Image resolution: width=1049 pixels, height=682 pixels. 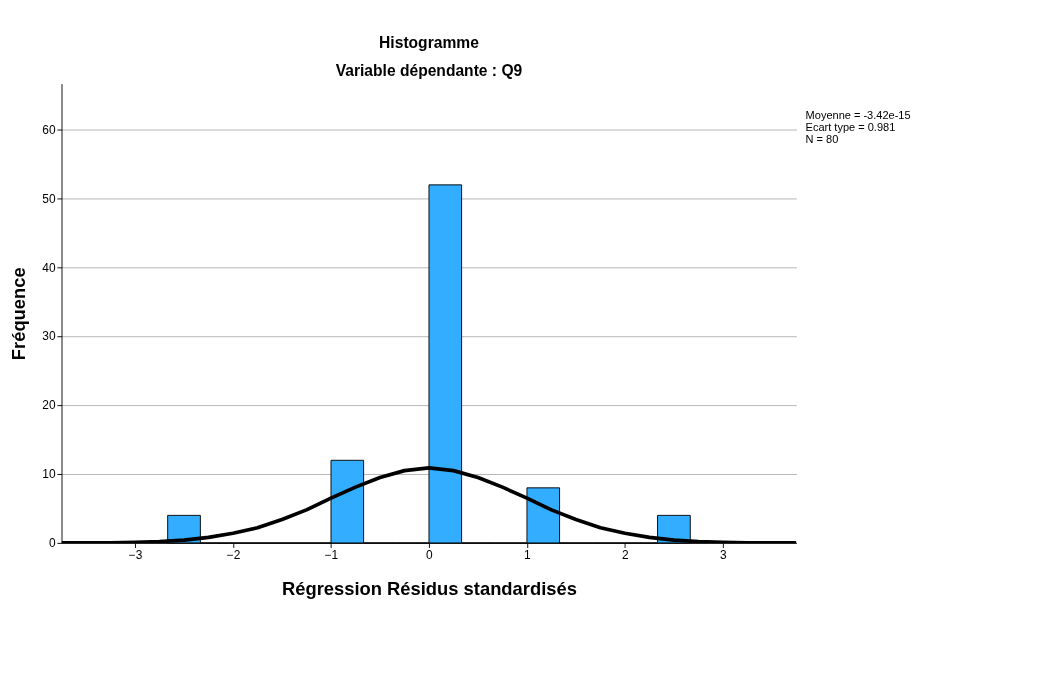 I want to click on y-tick-label: 30, so click(x=49, y=336).